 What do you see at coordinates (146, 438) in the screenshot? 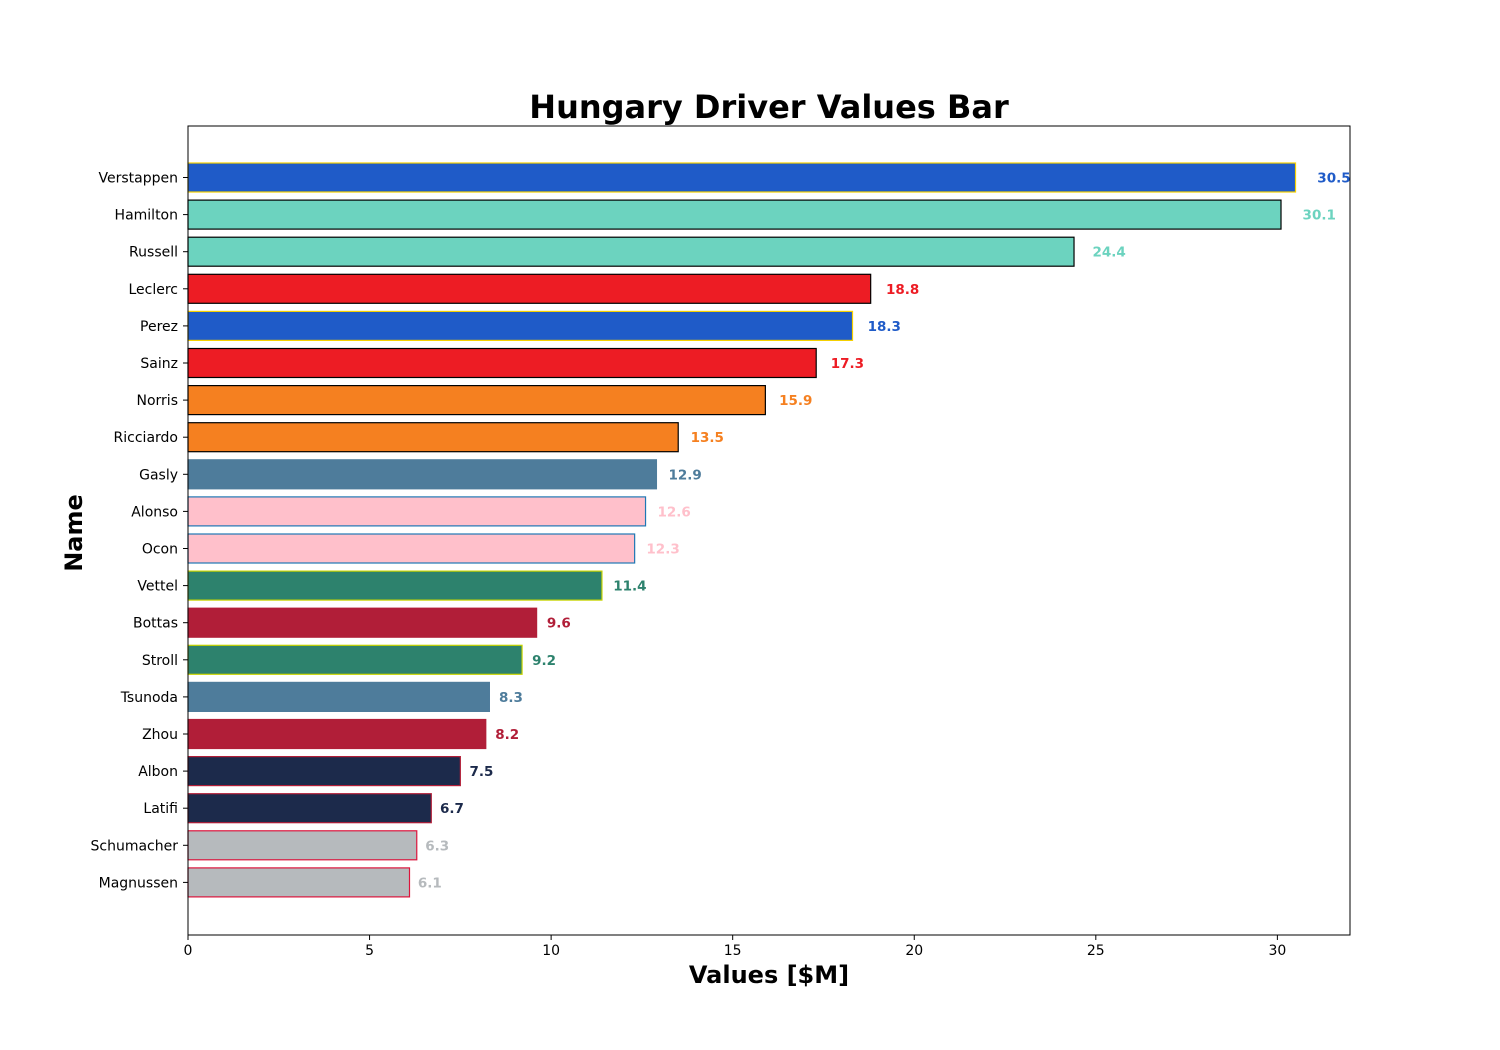
I see `y-tick-label: Ricciardo` at bounding box center [146, 438].